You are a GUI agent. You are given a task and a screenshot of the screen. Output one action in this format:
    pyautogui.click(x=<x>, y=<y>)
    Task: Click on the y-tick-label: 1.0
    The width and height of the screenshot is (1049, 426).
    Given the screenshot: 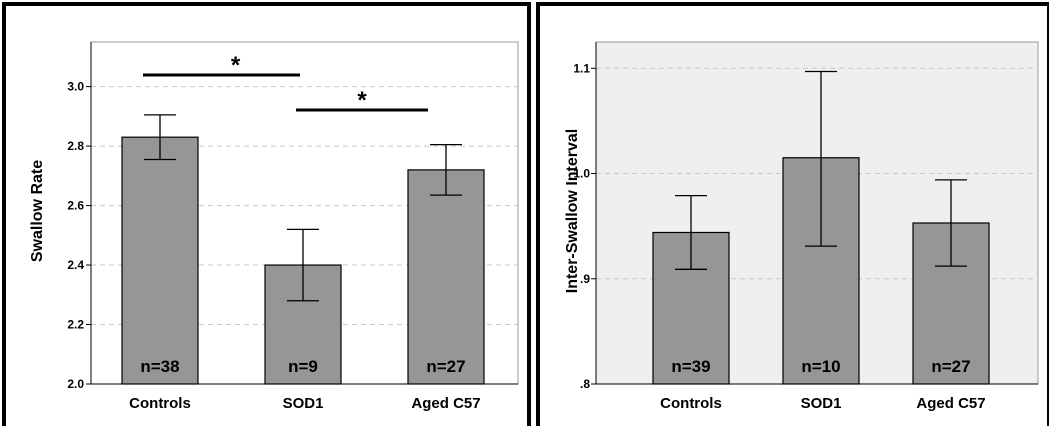 What is the action you would take?
    pyautogui.click(x=581, y=174)
    